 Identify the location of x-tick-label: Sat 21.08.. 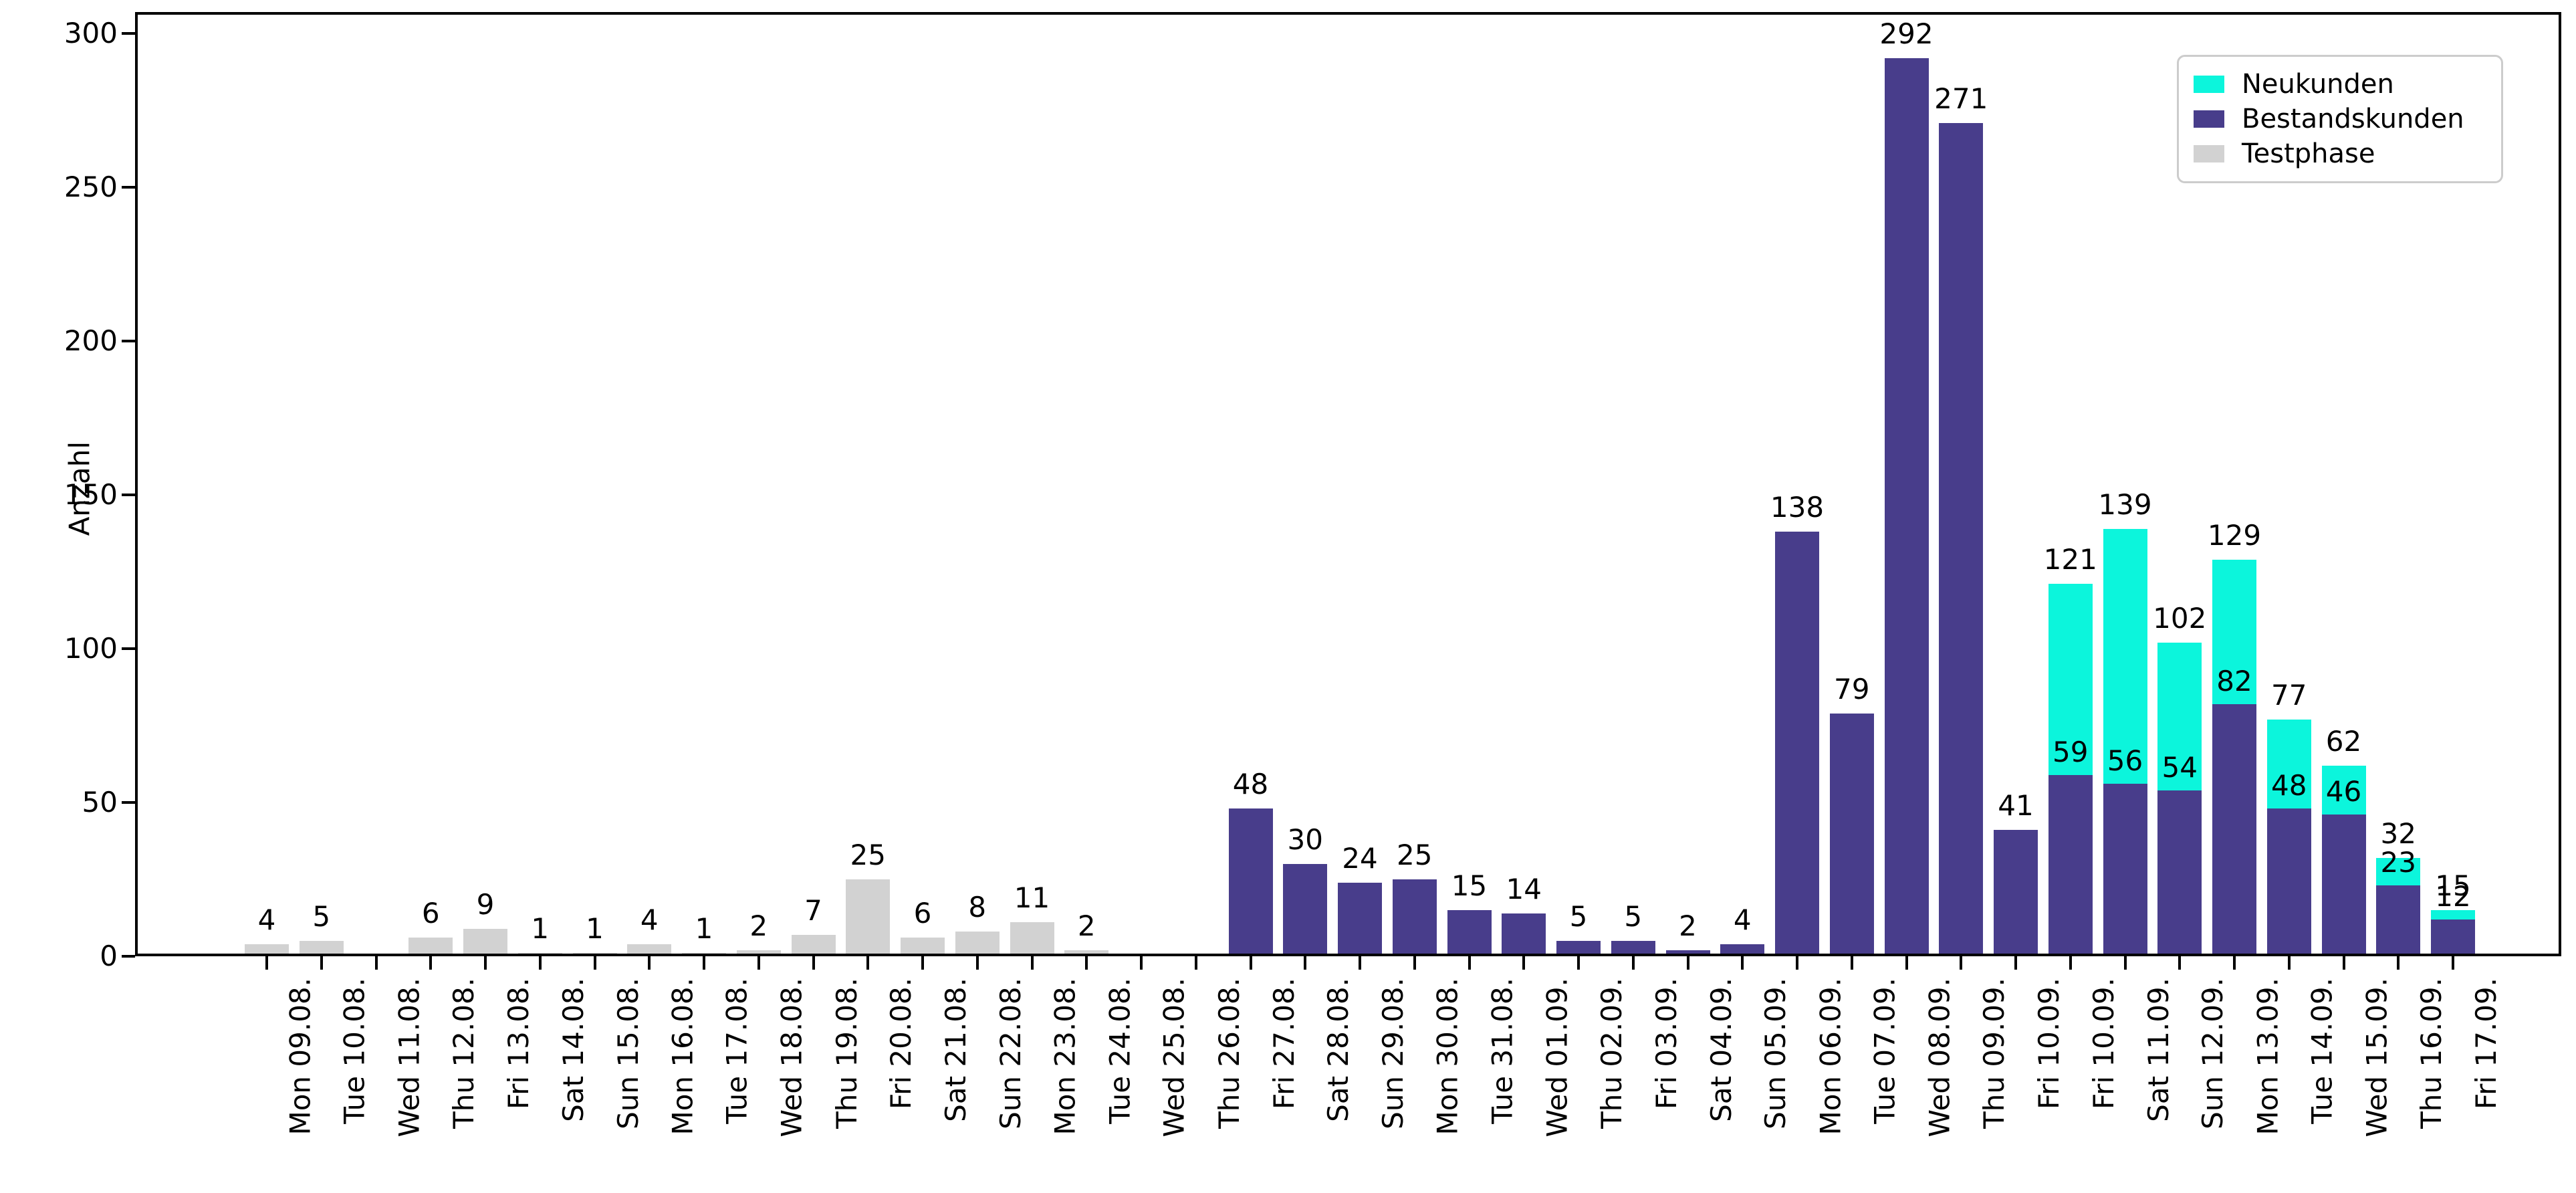
(955, 1050).